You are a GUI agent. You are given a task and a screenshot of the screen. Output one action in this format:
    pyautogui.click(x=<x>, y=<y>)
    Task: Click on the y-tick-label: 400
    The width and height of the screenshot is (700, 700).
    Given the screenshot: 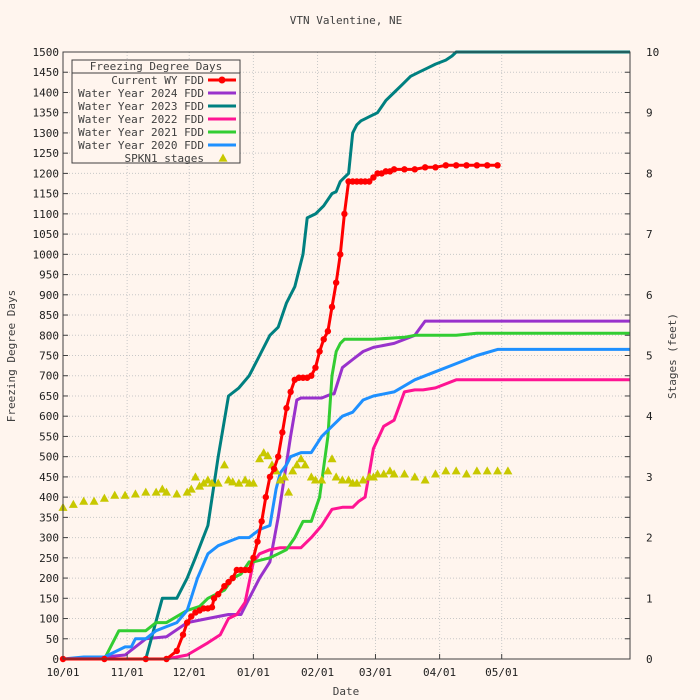 What is the action you would take?
    pyautogui.click(x=49, y=497)
    